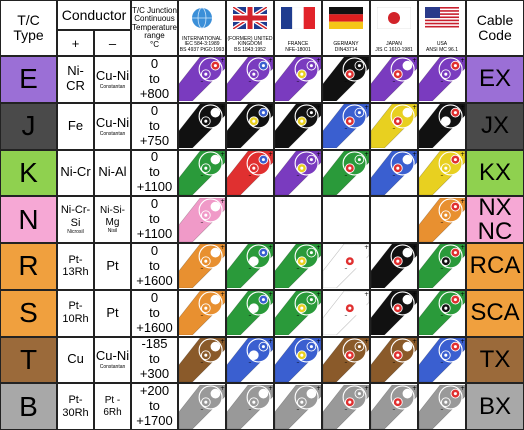 The image size is (524, 430). I want to click on positive-conductor-cell: Cu, so click(75, 360).